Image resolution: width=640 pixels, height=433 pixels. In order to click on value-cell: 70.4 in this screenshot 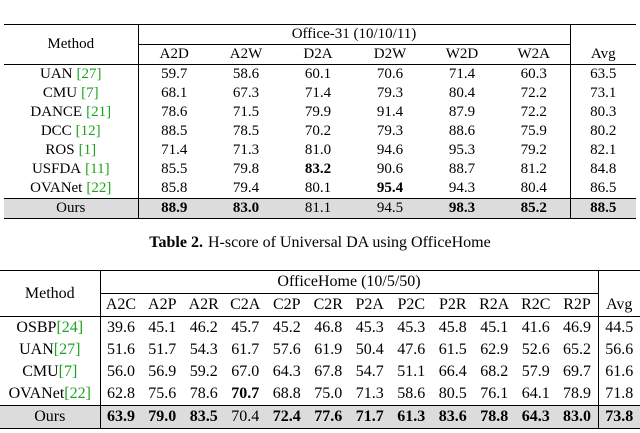, I will do `click(245, 417)`.